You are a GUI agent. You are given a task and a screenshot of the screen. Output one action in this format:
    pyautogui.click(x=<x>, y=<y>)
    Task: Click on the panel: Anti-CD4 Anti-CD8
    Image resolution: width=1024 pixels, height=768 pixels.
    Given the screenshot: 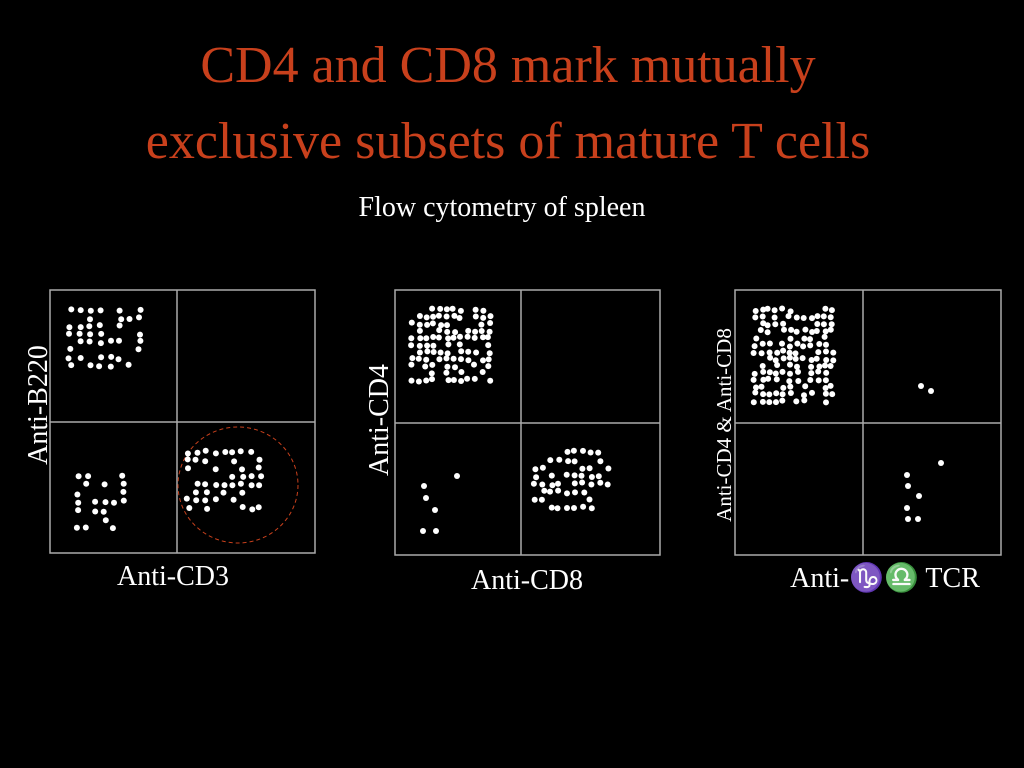 What is the action you would take?
    pyautogui.click(x=512, y=442)
    